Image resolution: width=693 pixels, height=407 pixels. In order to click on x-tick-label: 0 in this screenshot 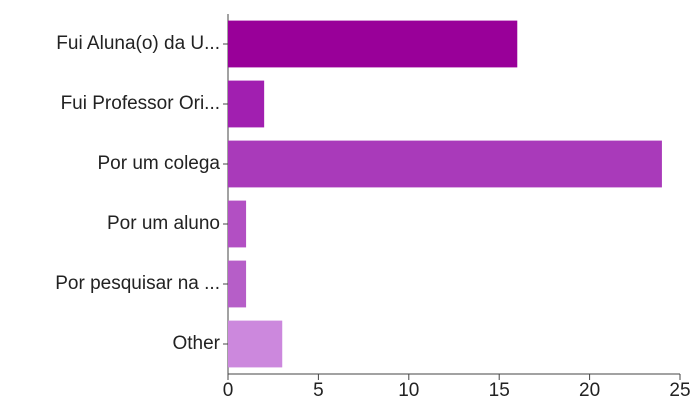, I will do `click(228, 390)`.